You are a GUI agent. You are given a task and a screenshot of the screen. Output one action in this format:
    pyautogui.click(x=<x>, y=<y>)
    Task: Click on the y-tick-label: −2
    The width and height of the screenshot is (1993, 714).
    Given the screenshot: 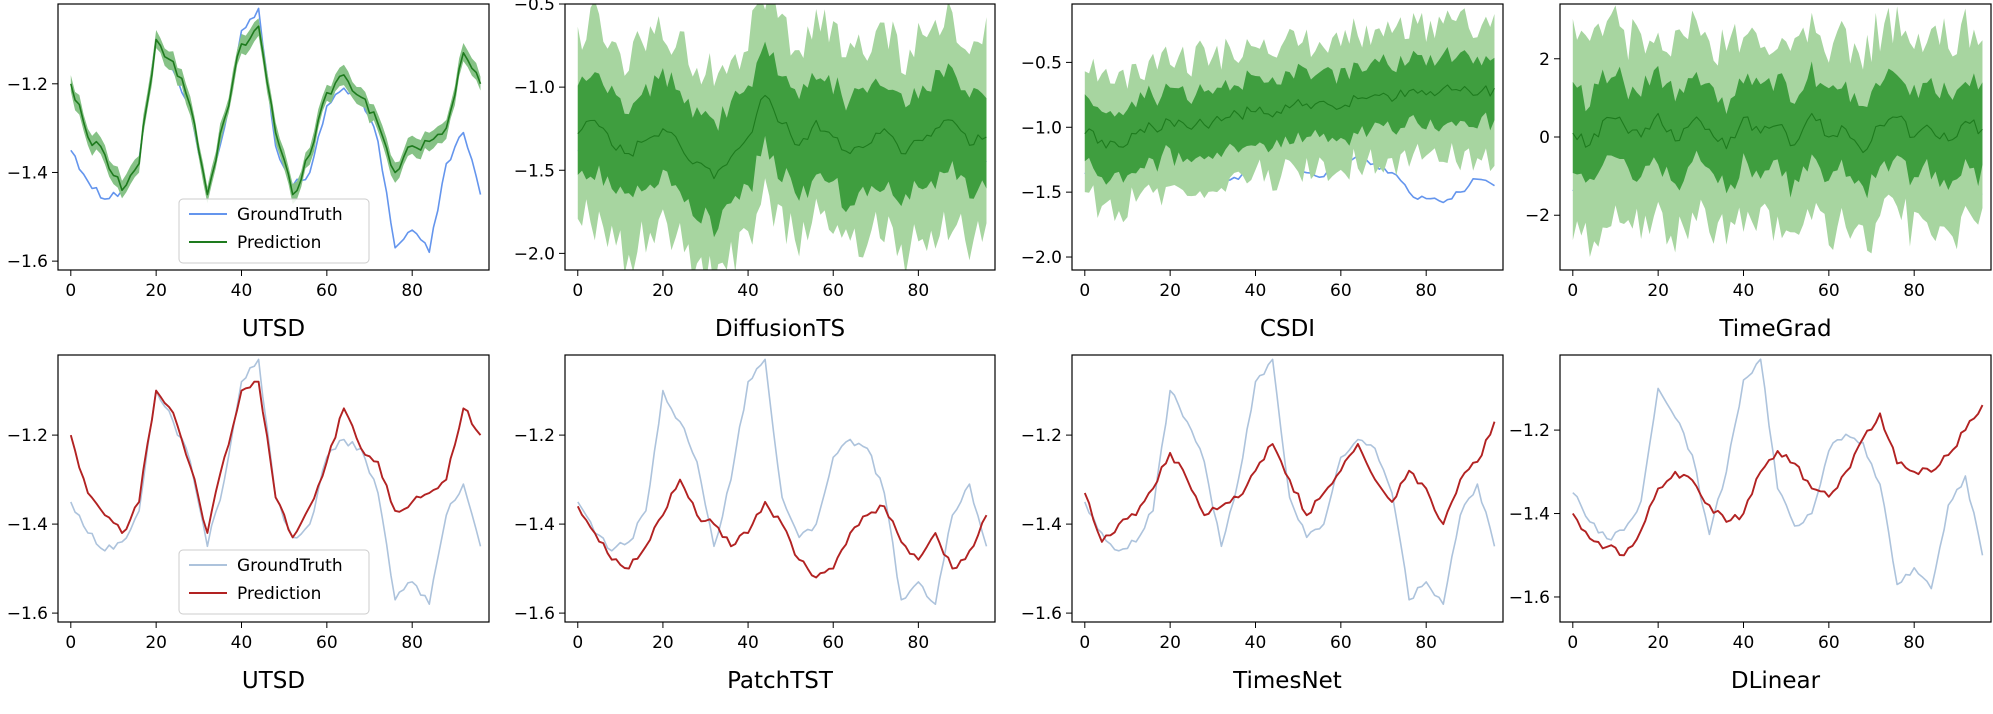 What is the action you would take?
    pyautogui.click(x=1537, y=216)
    